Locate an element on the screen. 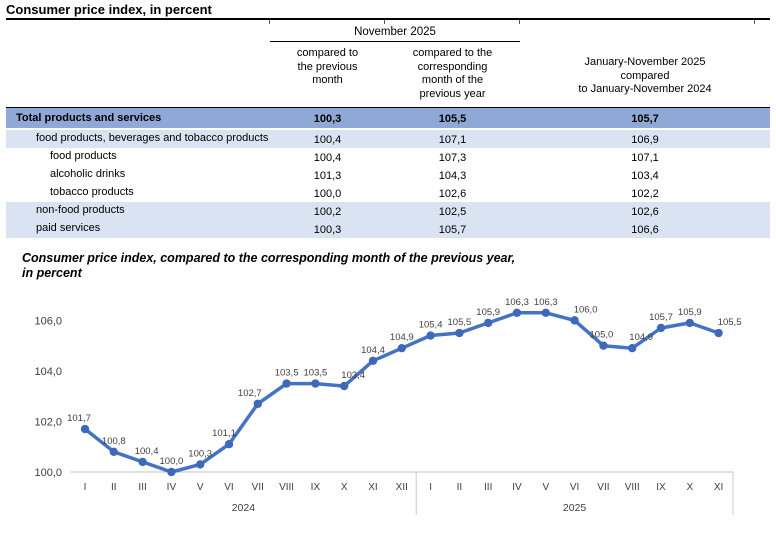  year-label: 2024 is located at coordinates (244, 508).